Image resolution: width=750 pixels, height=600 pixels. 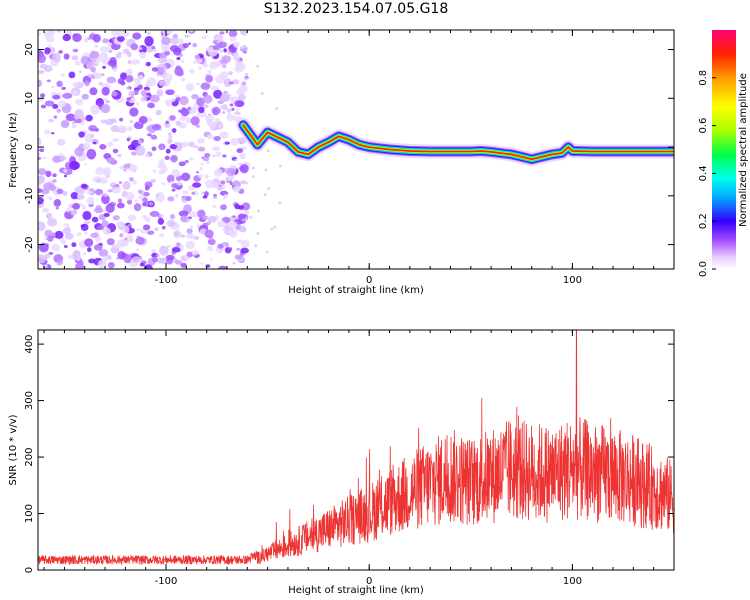 What do you see at coordinates (13, 150) in the screenshot?
I see `spectrogram-y-label: Frequency (Hz)` at bounding box center [13, 150].